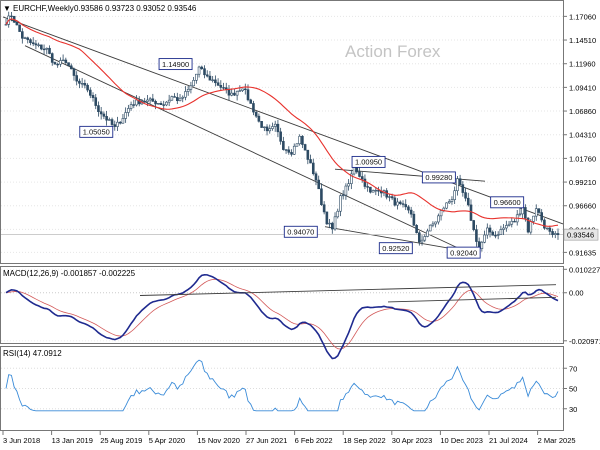 The image size is (600, 450). What do you see at coordinates (21, 440) in the screenshot?
I see `x-tick-label: 3 Jun 2018` at bounding box center [21, 440].